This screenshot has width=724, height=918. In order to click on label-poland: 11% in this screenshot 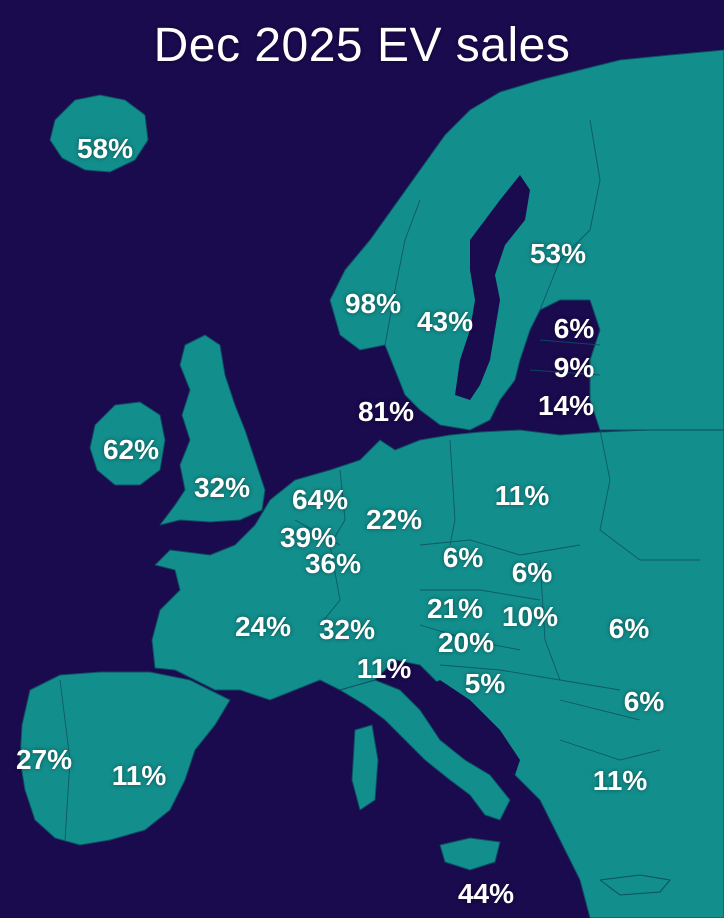, I will do `click(522, 495)`.